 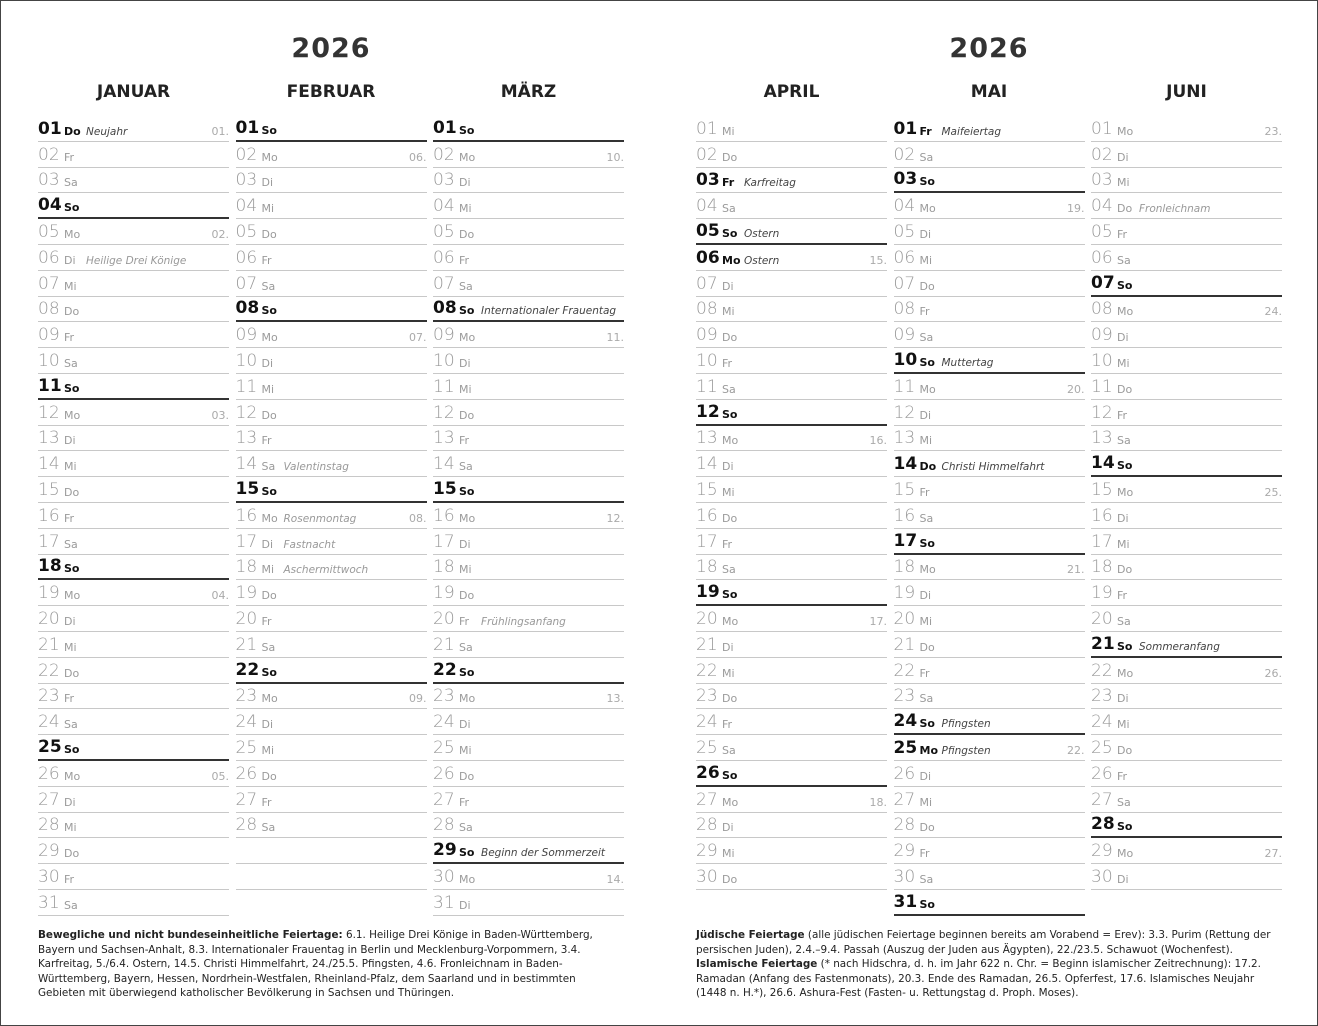 I want to click on day-number: 16, so click(x=1102, y=515).